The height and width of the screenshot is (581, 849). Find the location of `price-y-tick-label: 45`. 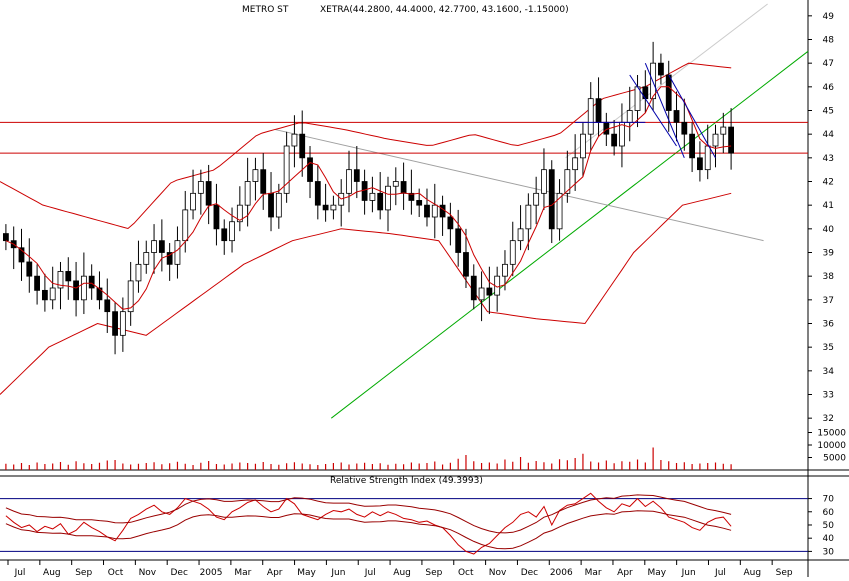

price-y-tick-label: 45 is located at coordinates (828, 112).